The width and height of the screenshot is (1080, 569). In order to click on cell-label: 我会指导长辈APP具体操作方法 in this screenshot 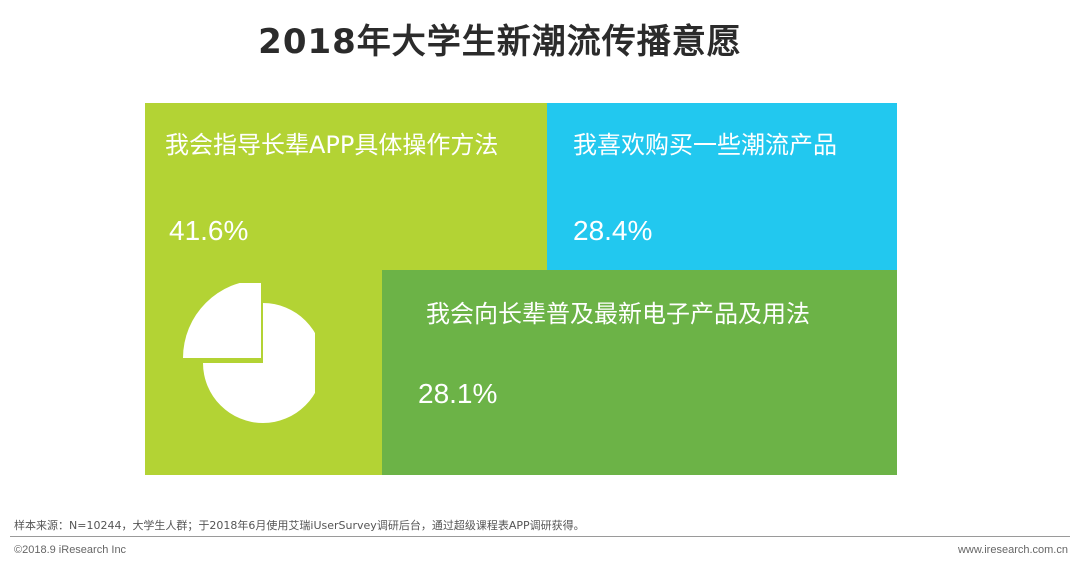, I will do `click(332, 145)`.